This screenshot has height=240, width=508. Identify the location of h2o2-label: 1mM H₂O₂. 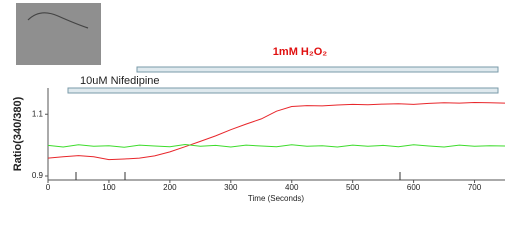
(300, 52).